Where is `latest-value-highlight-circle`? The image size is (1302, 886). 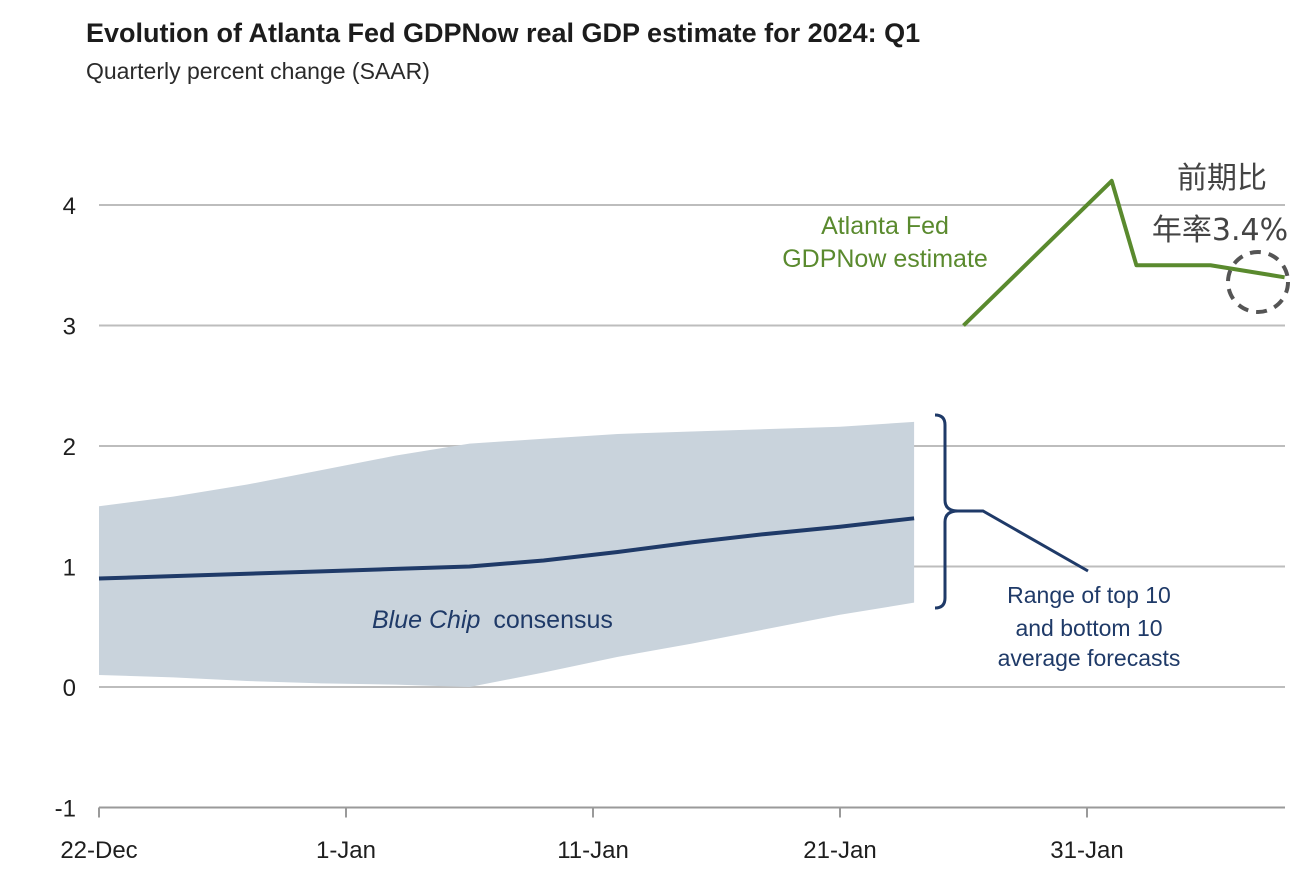
latest-value-highlight-circle is located at coordinates (1258, 282).